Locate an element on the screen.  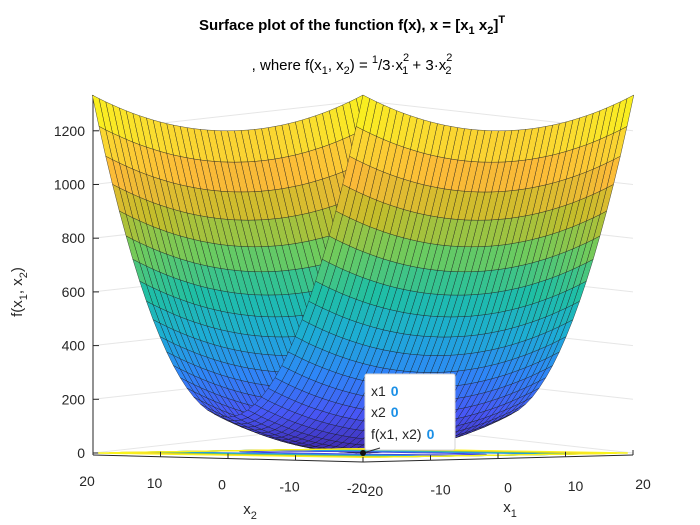
z-tick-label: 200 is located at coordinates (74, 399).